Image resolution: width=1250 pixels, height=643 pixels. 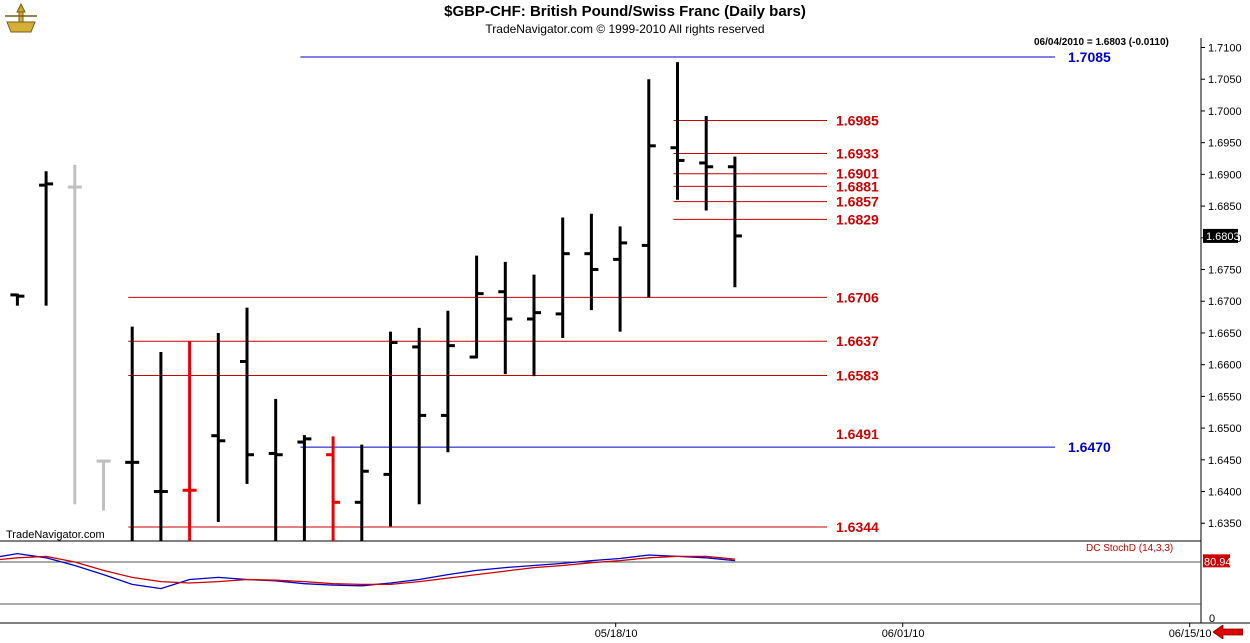 I want to click on y-tick-label: 1.6400, so click(x=1225, y=493).